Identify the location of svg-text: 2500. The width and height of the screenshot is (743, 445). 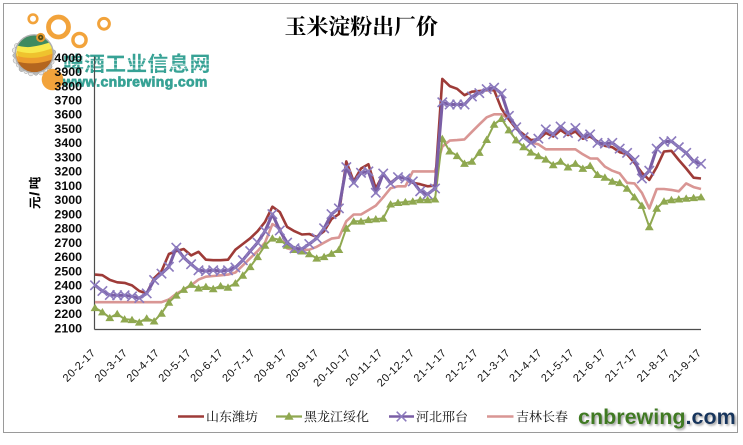
(68, 271).